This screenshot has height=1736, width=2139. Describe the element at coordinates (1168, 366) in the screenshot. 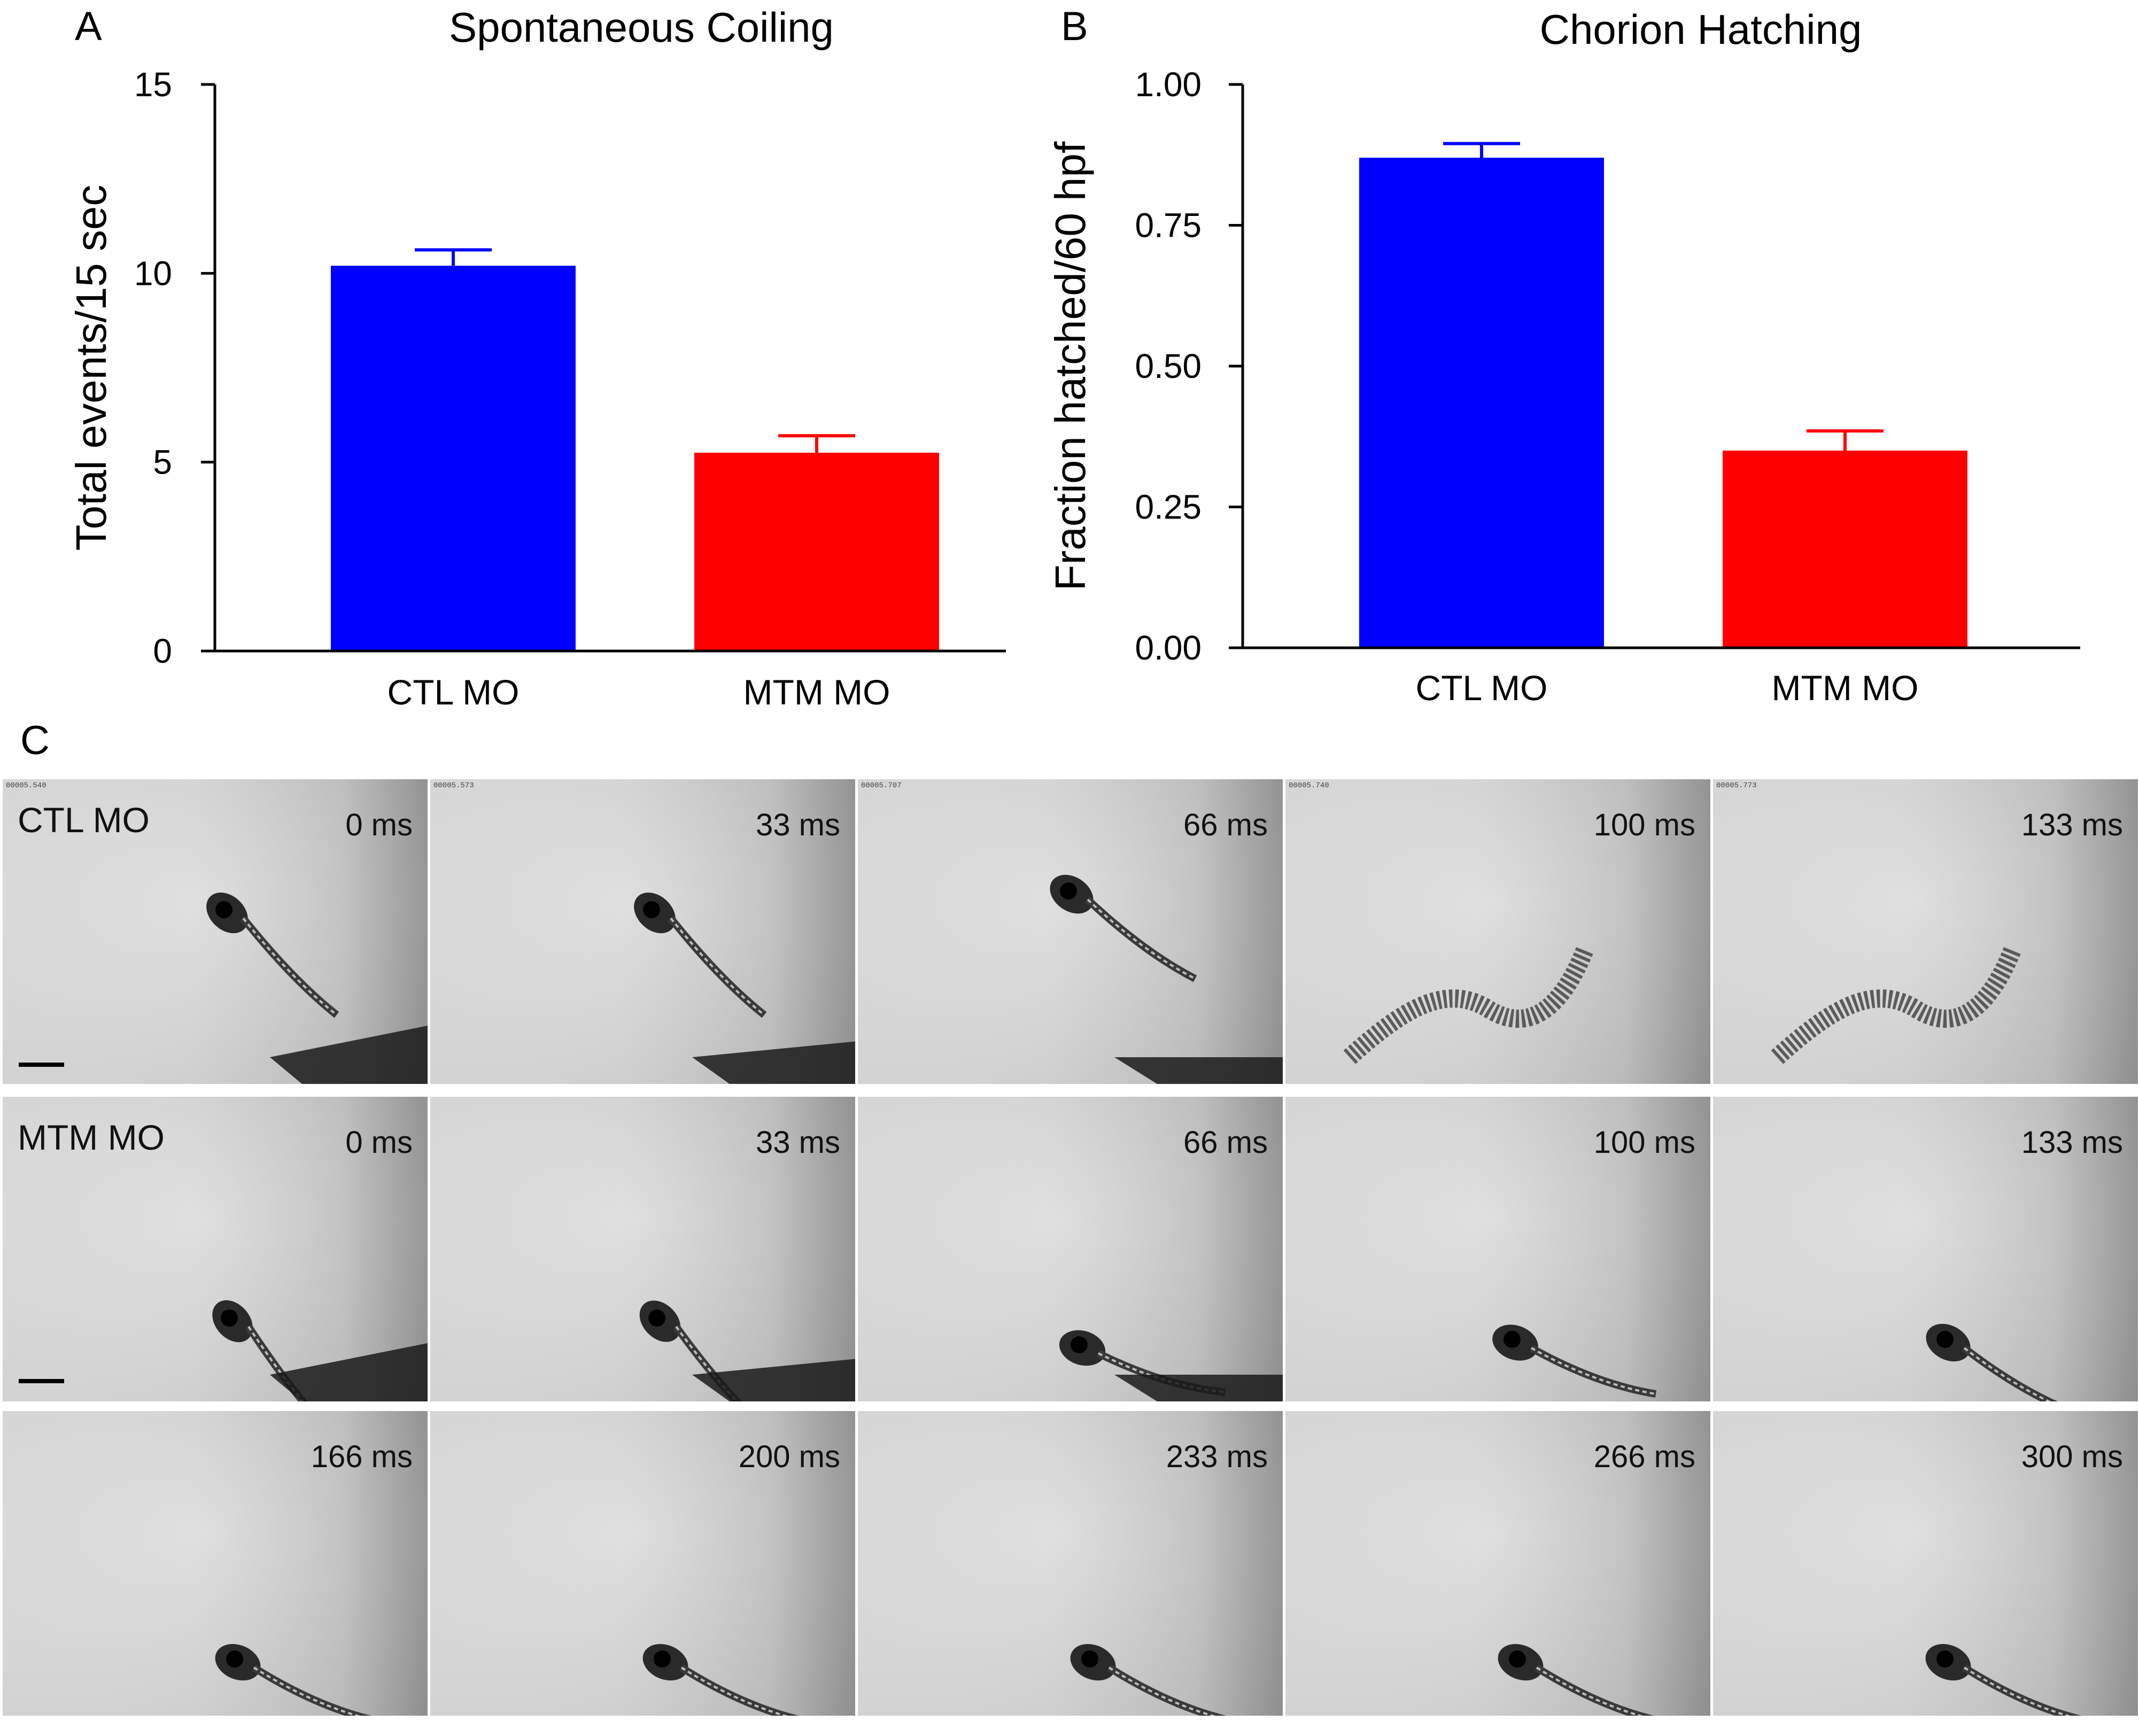

I see `y-tick-label: 0.50` at that location.